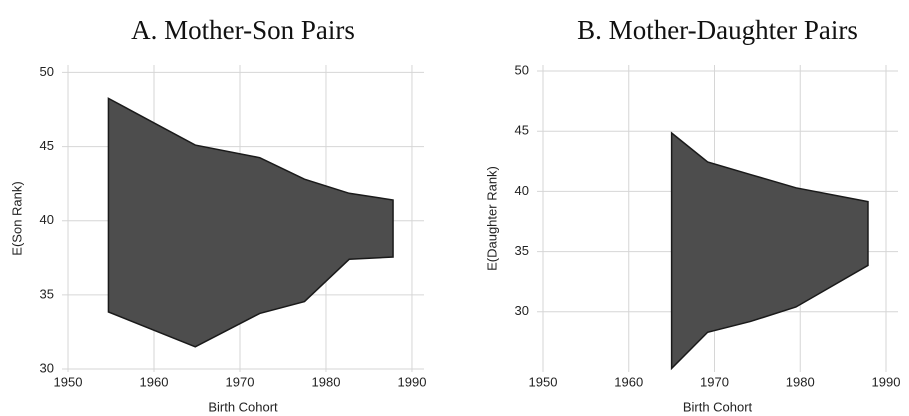  What do you see at coordinates (243, 30) in the screenshot?
I see `chart-title: A. Mother-Son Pairs` at bounding box center [243, 30].